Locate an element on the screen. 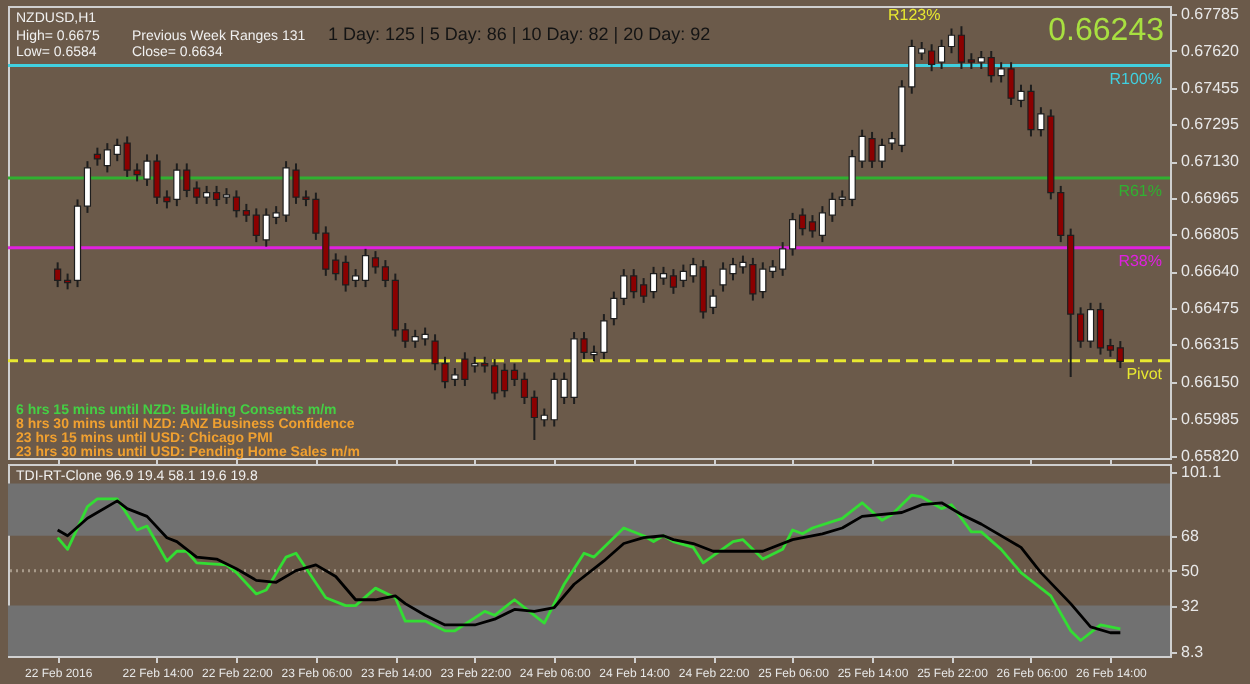 The width and height of the screenshot is (1250, 684). y-tick-label: 68 is located at coordinates (1190, 535).